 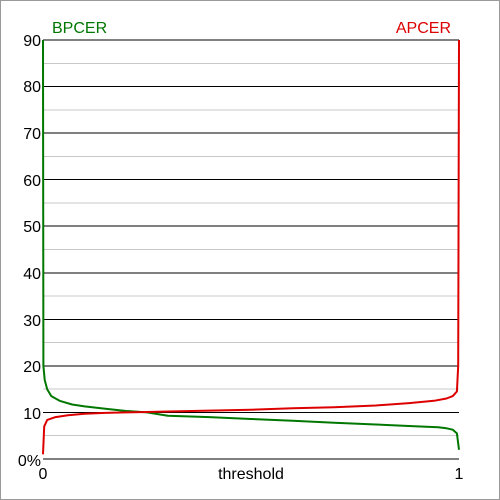 What do you see at coordinates (79, 28) in the screenshot?
I see `legend-bpcer: BPCER` at bounding box center [79, 28].